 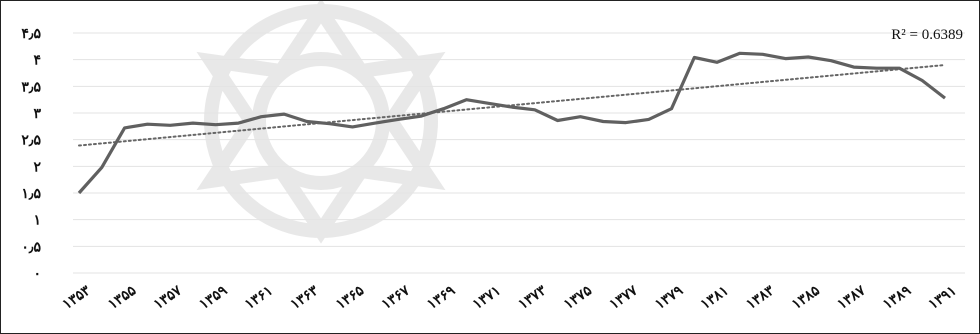 I want to click on x-tick-label: ۱۳۶۵, so click(x=350, y=297).